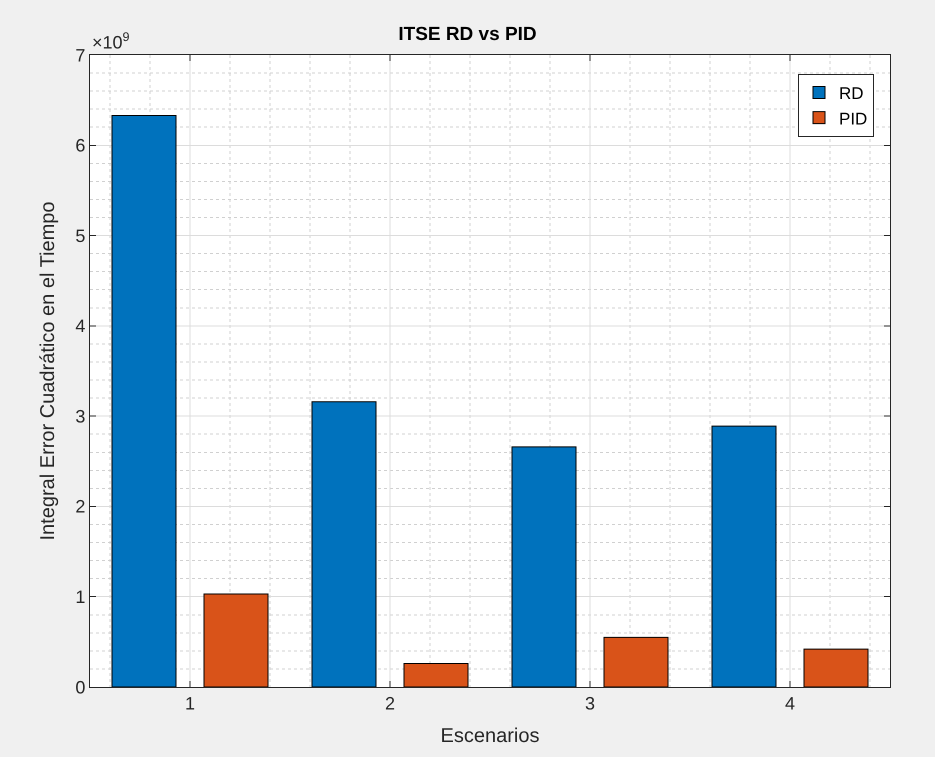  I want to click on chart-title: ITSE RD vs PID, so click(467, 34).